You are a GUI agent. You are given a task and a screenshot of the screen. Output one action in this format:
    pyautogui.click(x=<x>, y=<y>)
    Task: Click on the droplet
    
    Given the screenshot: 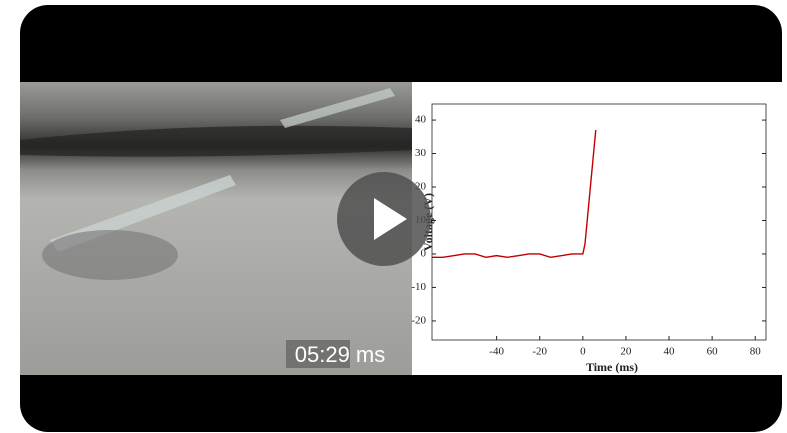 What is the action you would take?
    pyautogui.click(x=110, y=255)
    